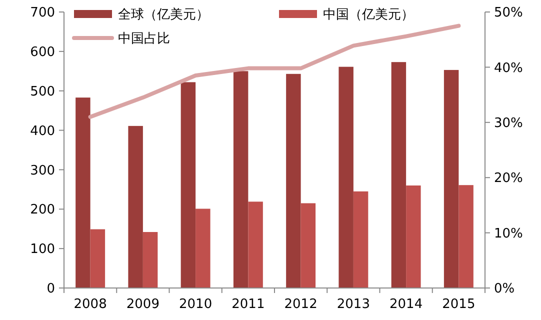 This screenshot has height=320, width=541. What do you see at coordinates (42, 170) in the screenshot?
I see `y-tick-label: 300` at bounding box center [42, 170].